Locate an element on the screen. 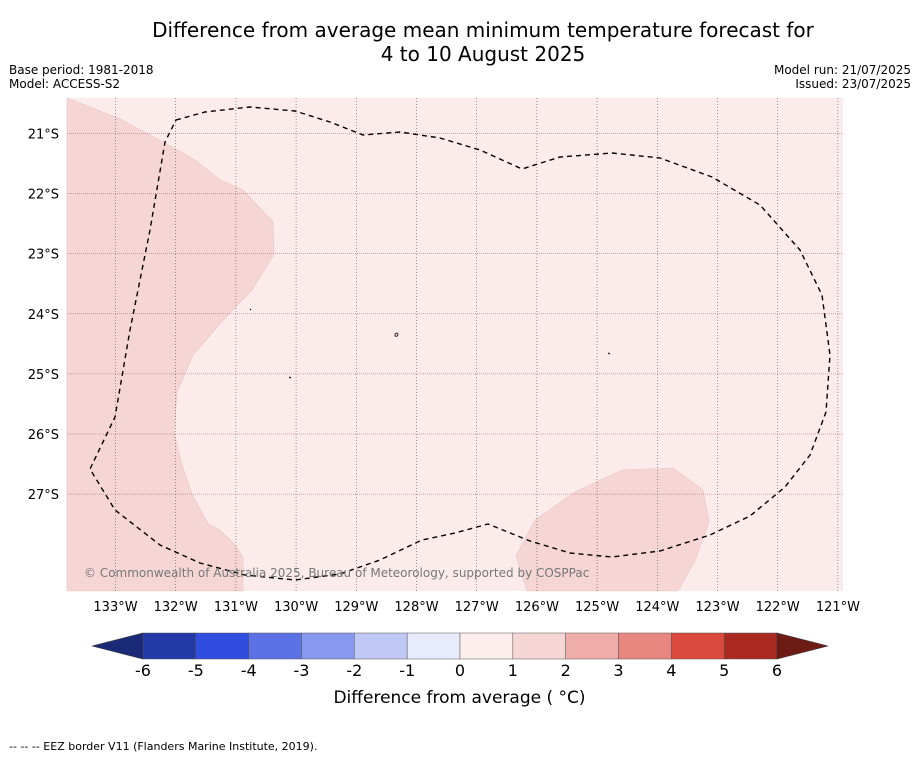 Image resolution: width=919 pixels, height=758 pixels. colorbar: -6 -5 -4 -3 -2 -1 0 1 2 3 4 5 6 is located at coordinates (460, 656).